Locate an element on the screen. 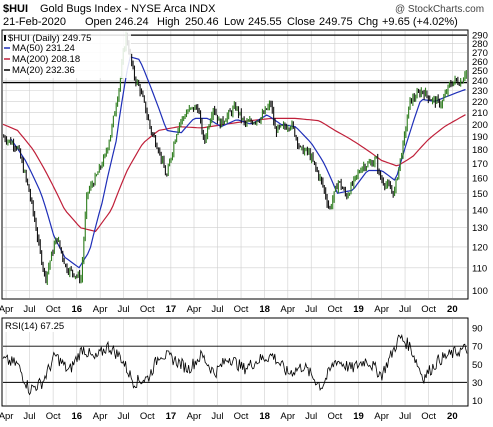 The width and height of the screenshot is (493, 427). date-label: 21-Feb-2020 is located at coordinates (34, 22).